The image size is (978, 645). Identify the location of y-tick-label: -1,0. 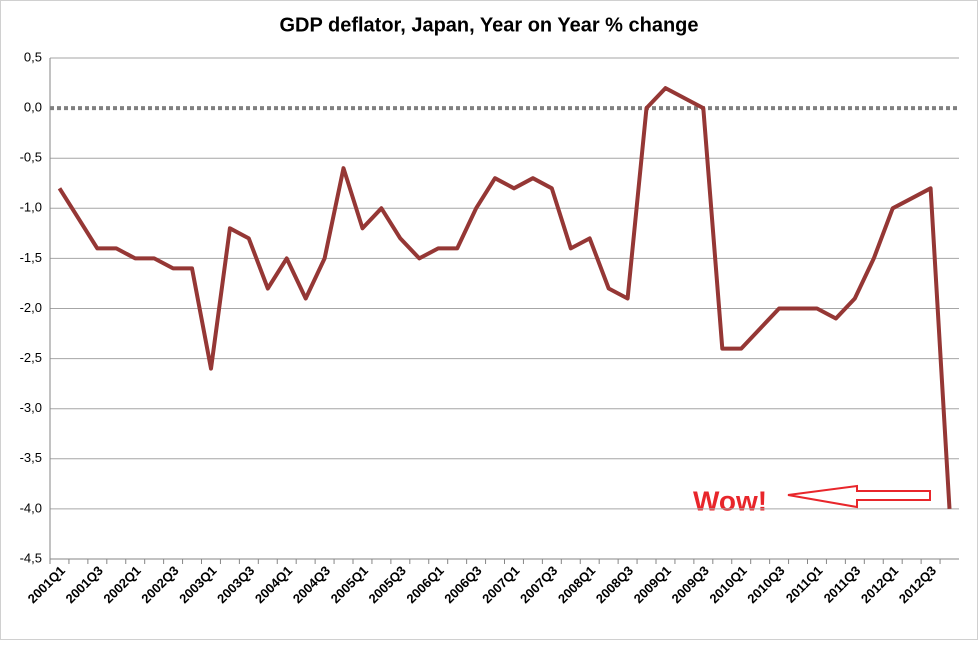
(31, 207).